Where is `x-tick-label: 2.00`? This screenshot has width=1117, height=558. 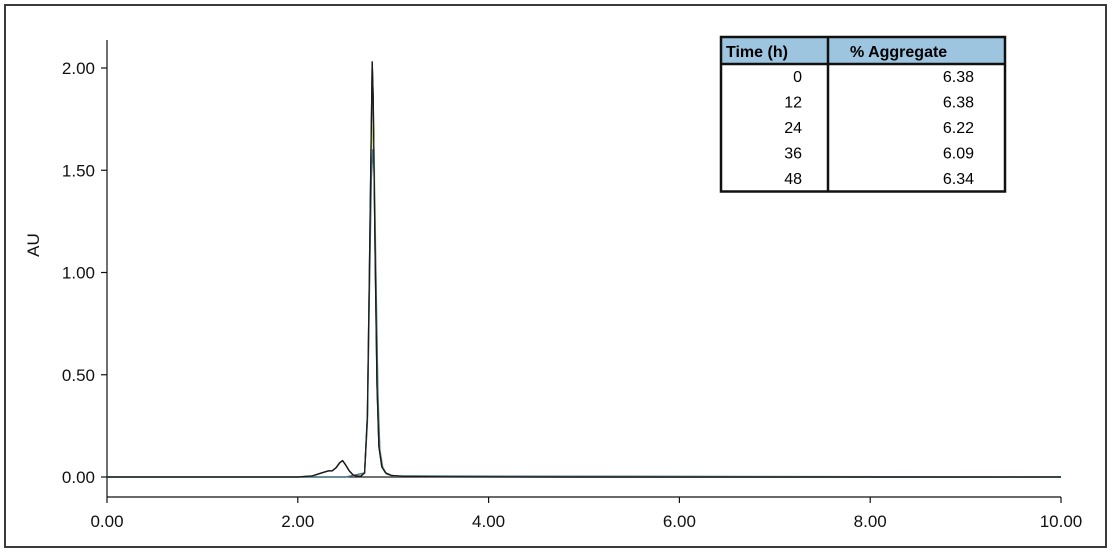 x-tick-label: 2.00 is located at coordinates (297, 521).